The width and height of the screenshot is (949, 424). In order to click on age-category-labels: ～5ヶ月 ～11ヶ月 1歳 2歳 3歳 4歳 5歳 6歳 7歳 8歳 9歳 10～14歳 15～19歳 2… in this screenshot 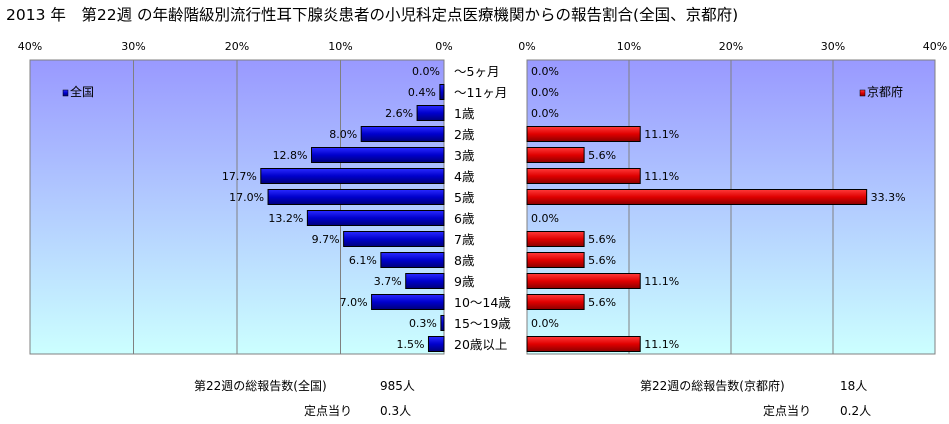, I will do `click(482, 208)`.